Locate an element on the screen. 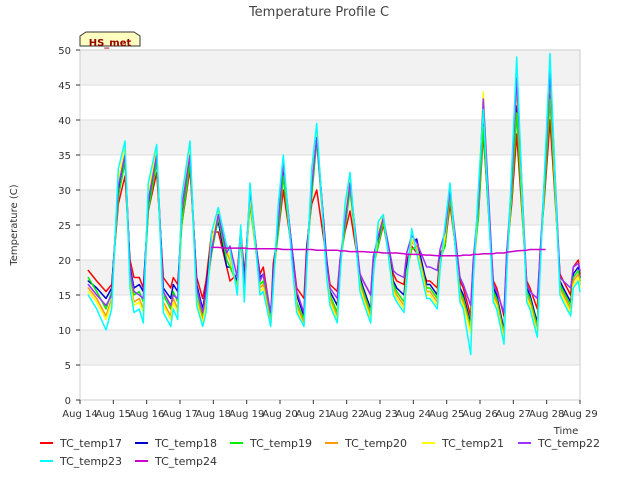  x-axis-label: Time is located at coordinates (565, 431).